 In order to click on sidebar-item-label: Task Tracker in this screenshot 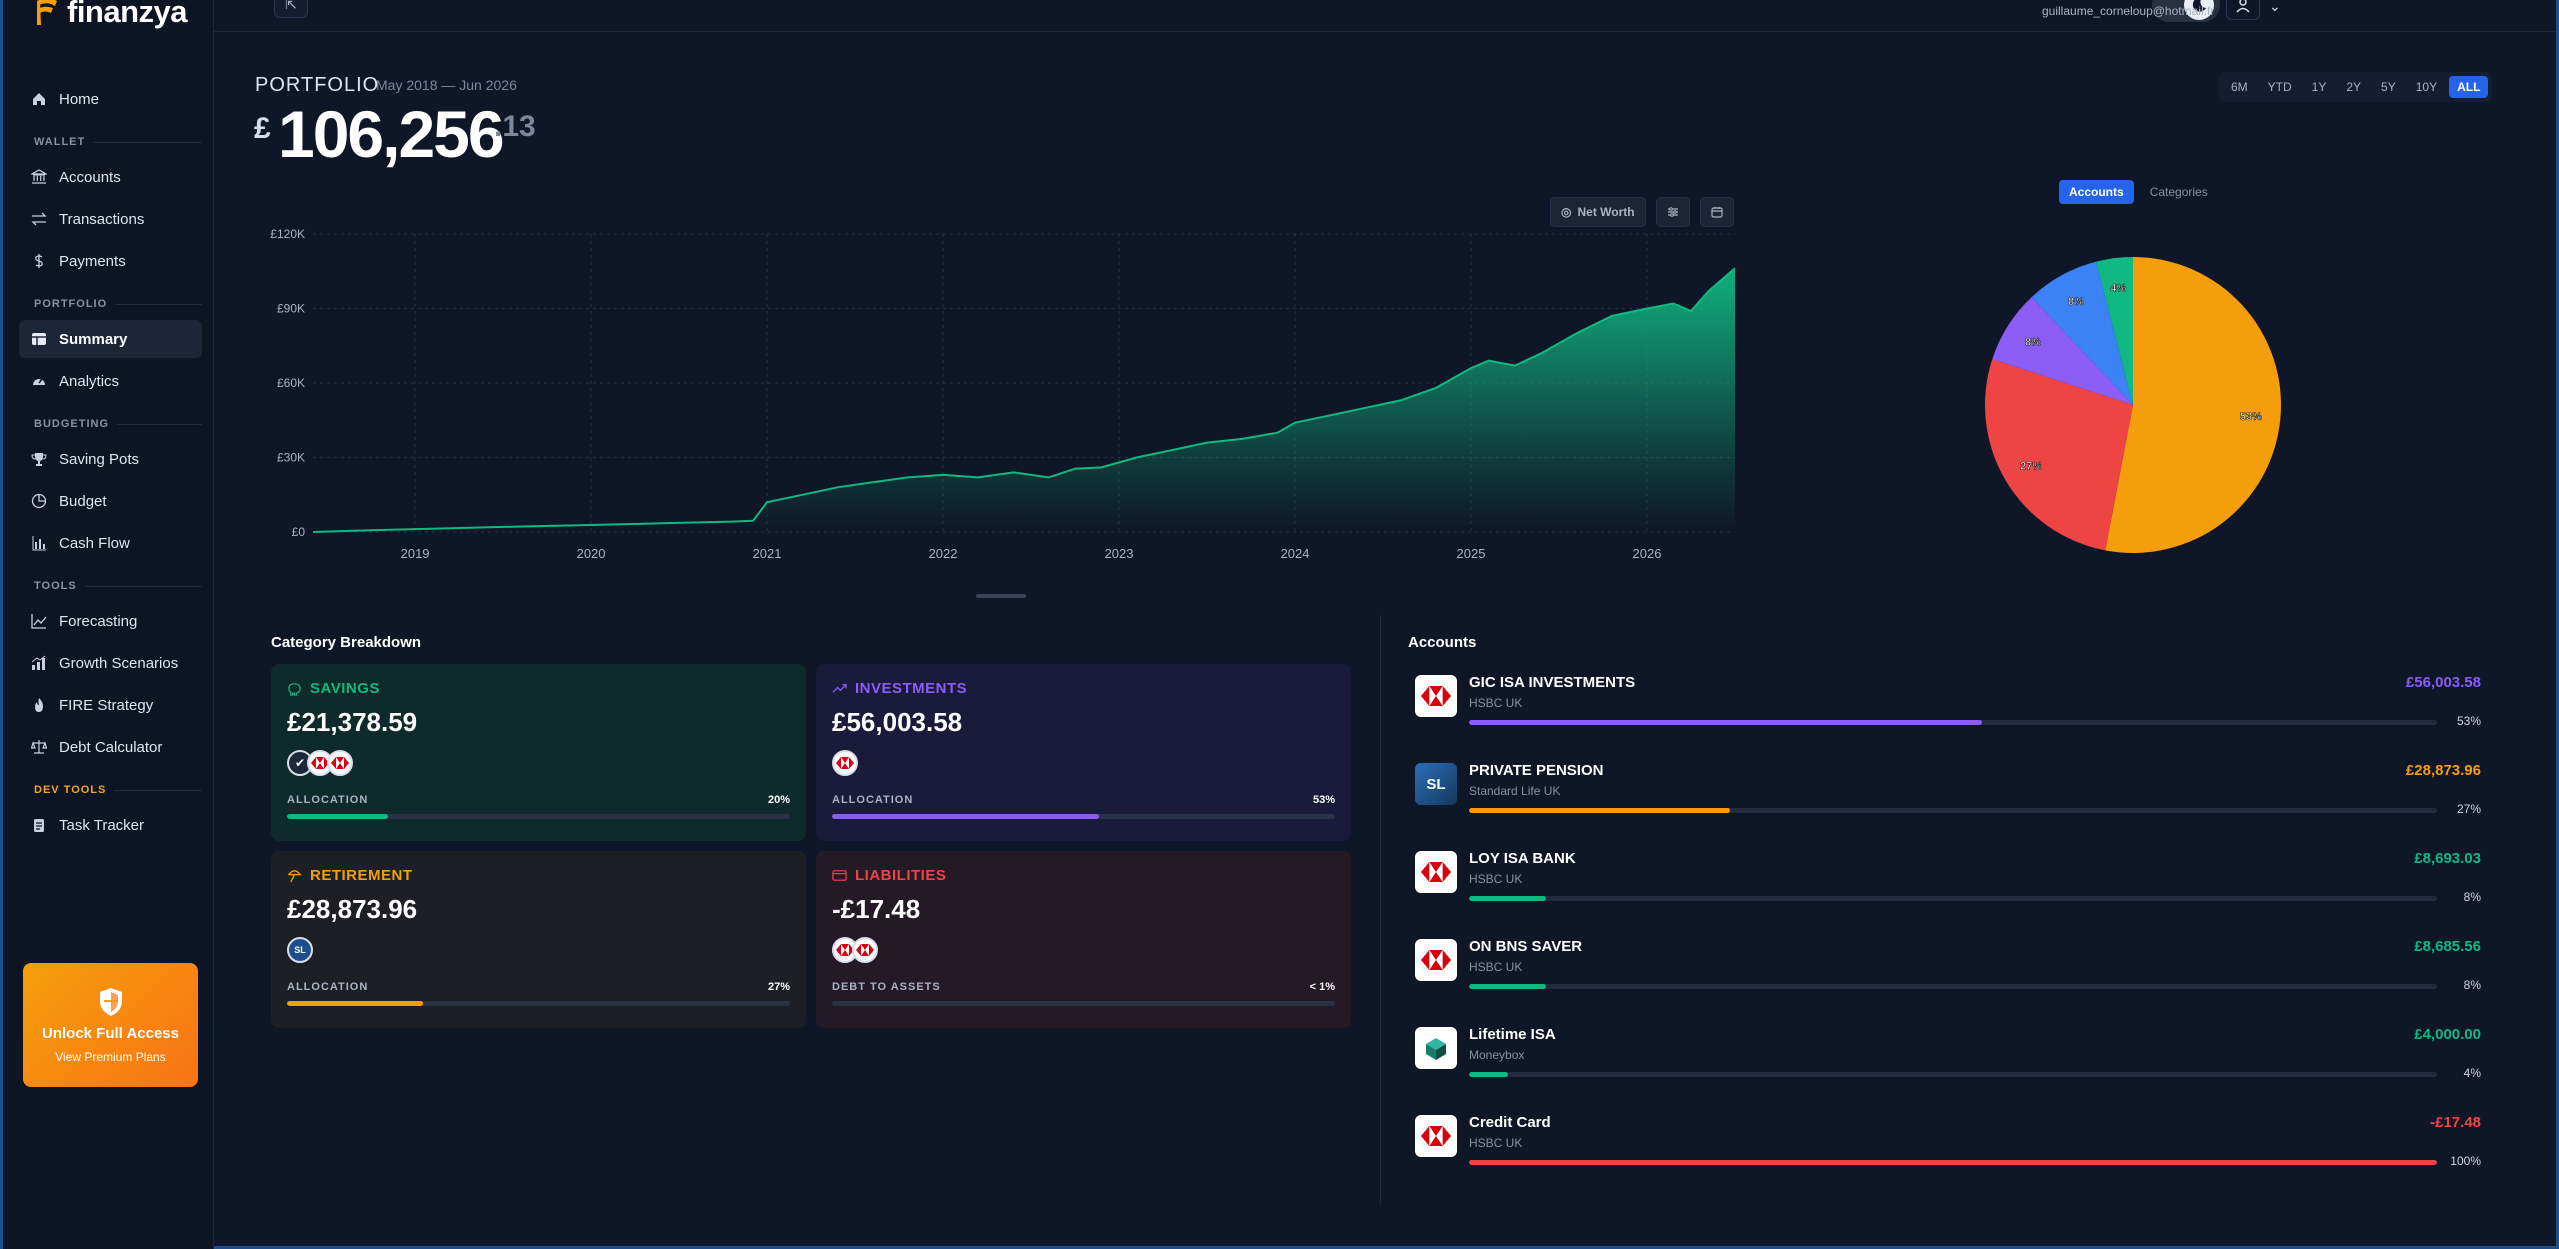, I will do `click(102, 825)`.